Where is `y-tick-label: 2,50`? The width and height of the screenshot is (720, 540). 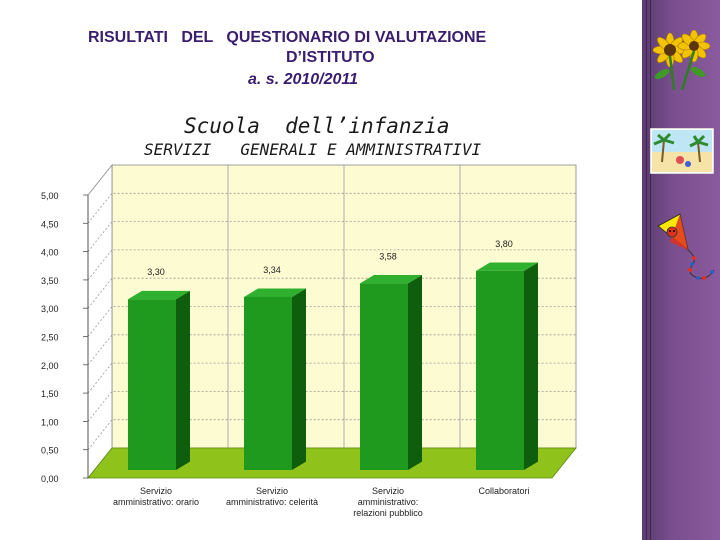
y-tick-label: 2,50 is located at coordinates (50, 338).